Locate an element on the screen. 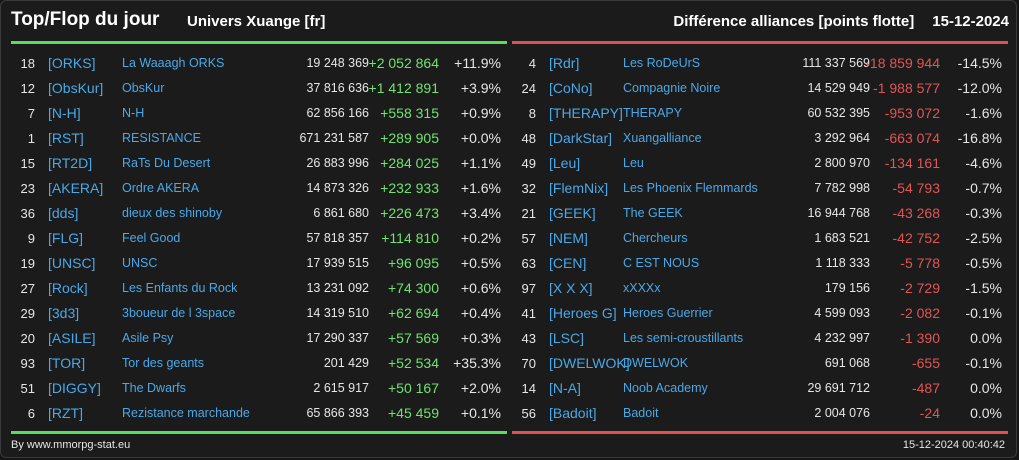 This screenshot has width=1019, height=460. alliance-name-link: xXXXx is located at coordinates (642, 288).